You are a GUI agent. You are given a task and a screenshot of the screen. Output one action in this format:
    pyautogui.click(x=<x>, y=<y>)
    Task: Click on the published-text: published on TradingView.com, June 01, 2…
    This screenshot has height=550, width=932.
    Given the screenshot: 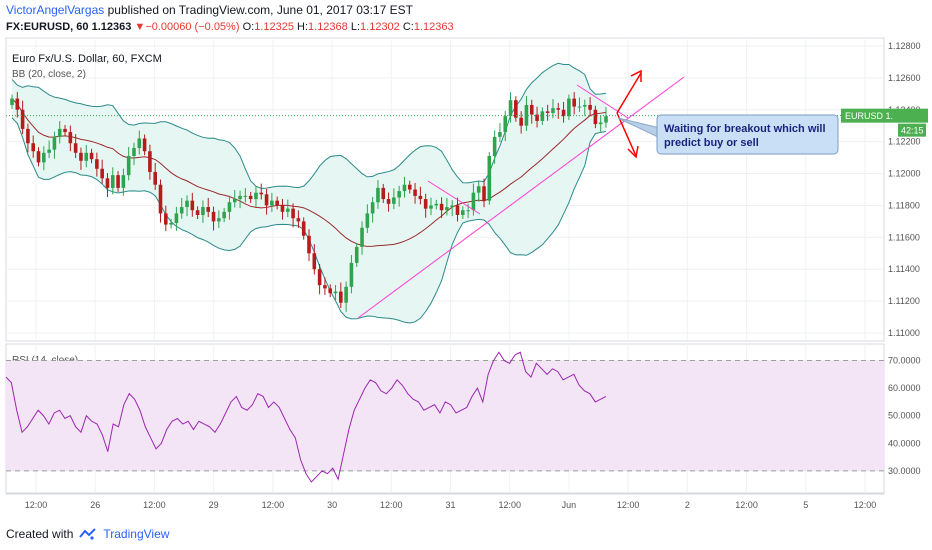 What is the action you would take?
    pyautogui.click(x=260, y=10)
    